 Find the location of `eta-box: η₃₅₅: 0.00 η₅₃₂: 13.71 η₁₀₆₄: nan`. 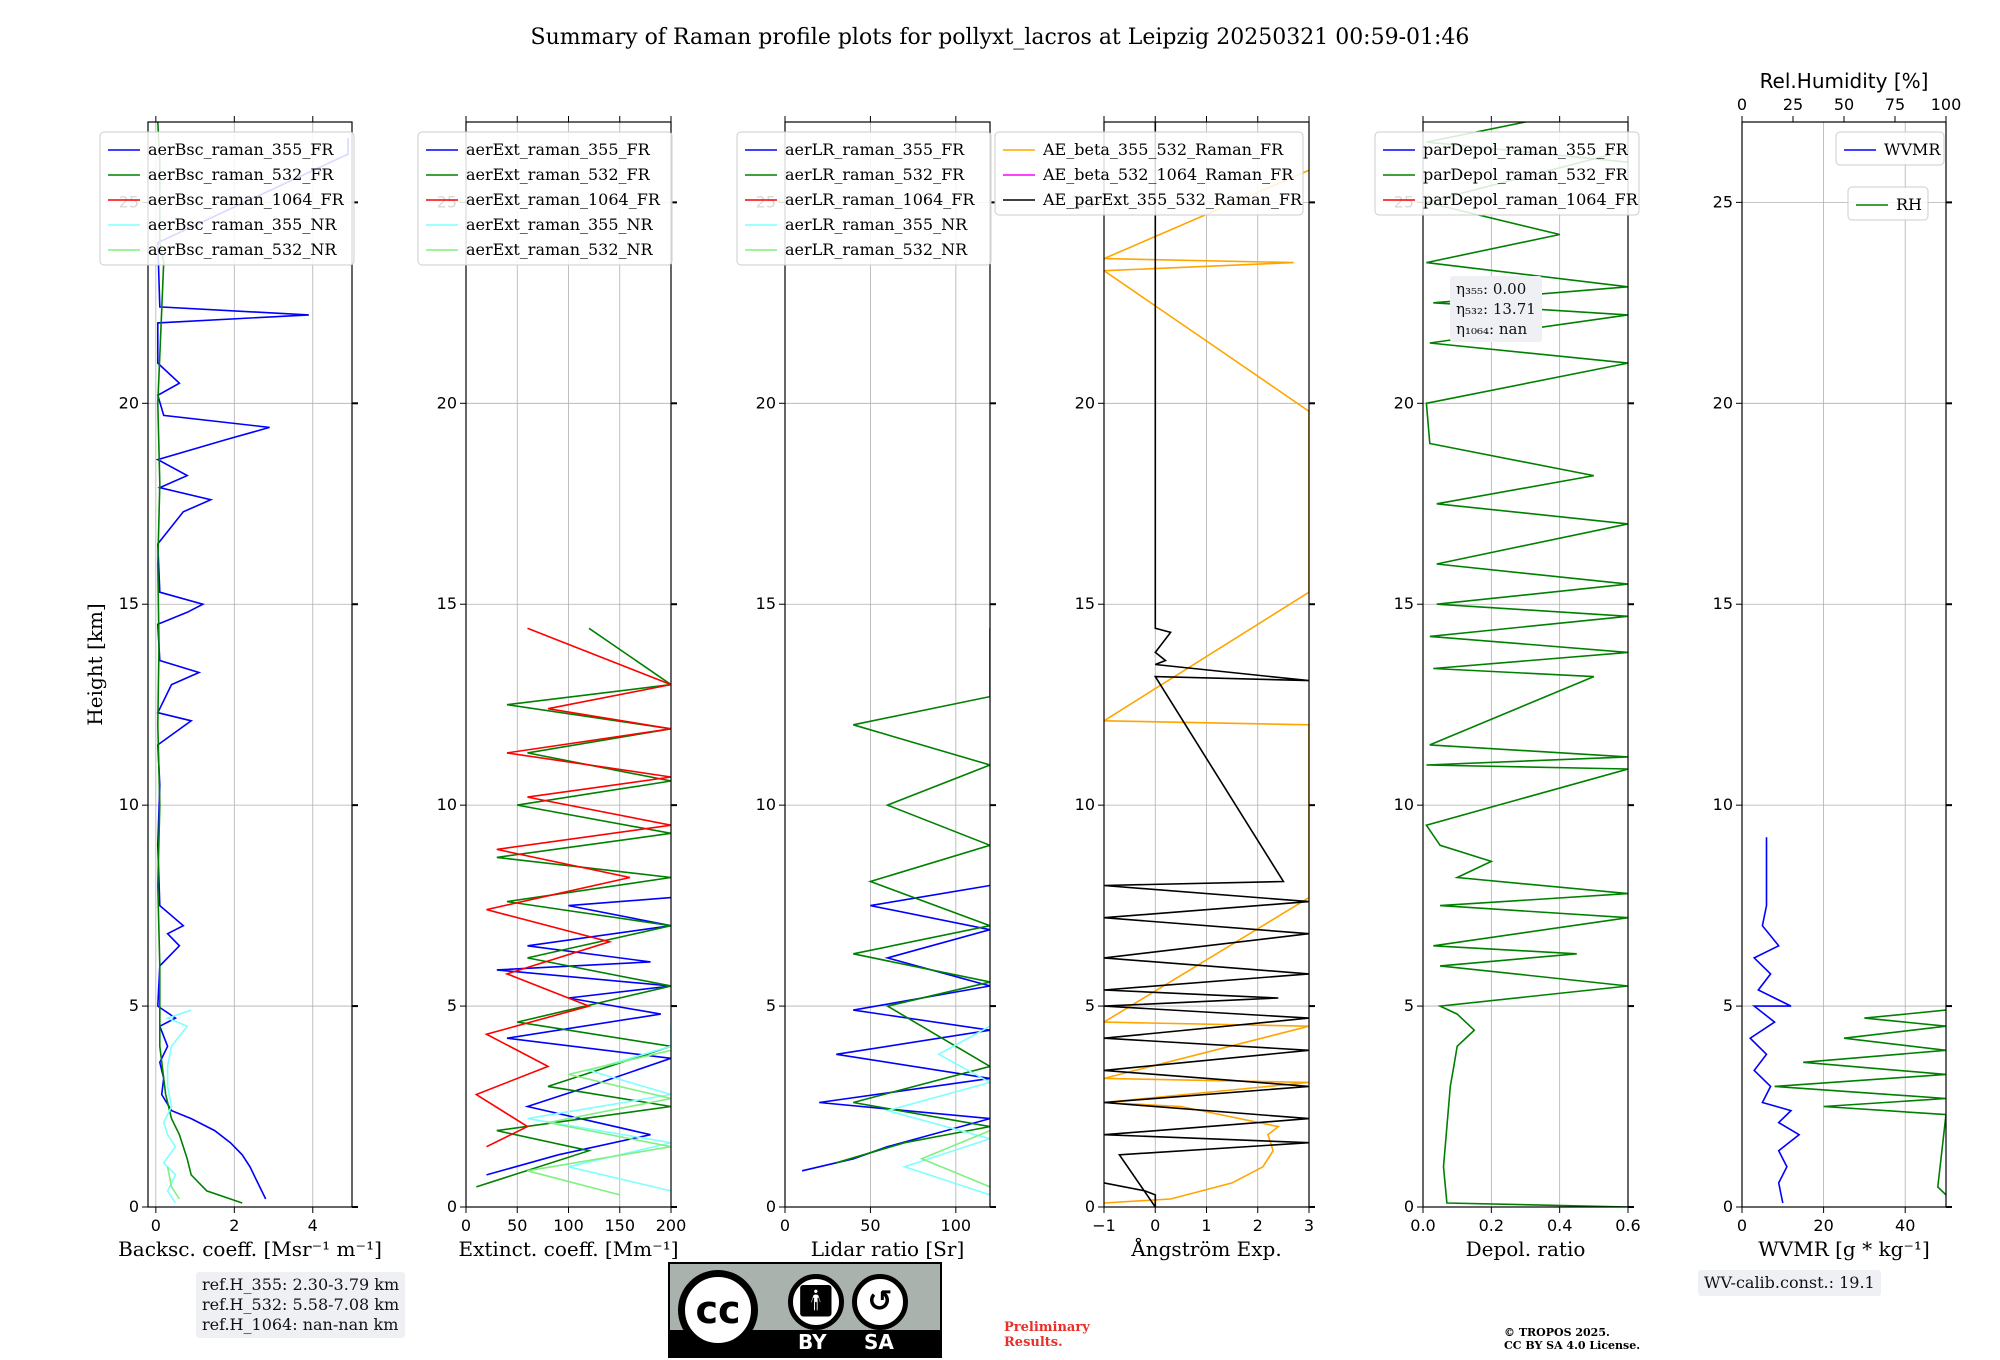

eta-box: η₃₅₅: 0.00 η₅₃₂: 13.71 η₁₀₆₄: nan is located at coordinates (1496, 309).